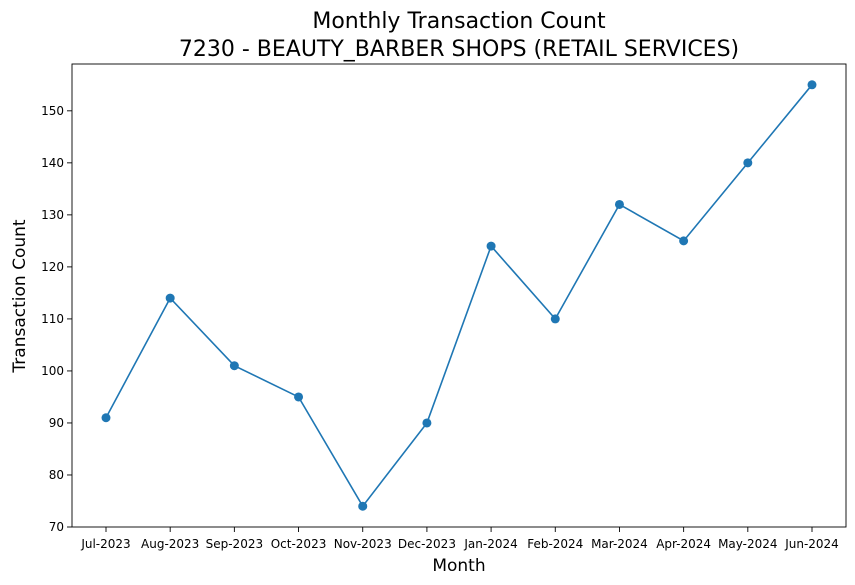 Image resolution: width=855 pixels, height=585 pixels. What do you see at coordinates (363, 544) in the screenshot?
I see `x-tick-label: Nov-2023` at bounding box center [363, 544].